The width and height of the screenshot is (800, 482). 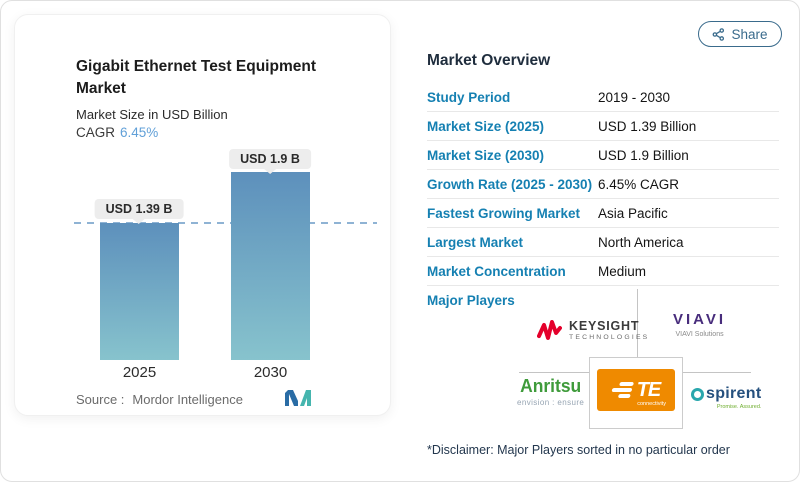 I want to click on major-players-label: Major Players, so click(x=471, y=300).